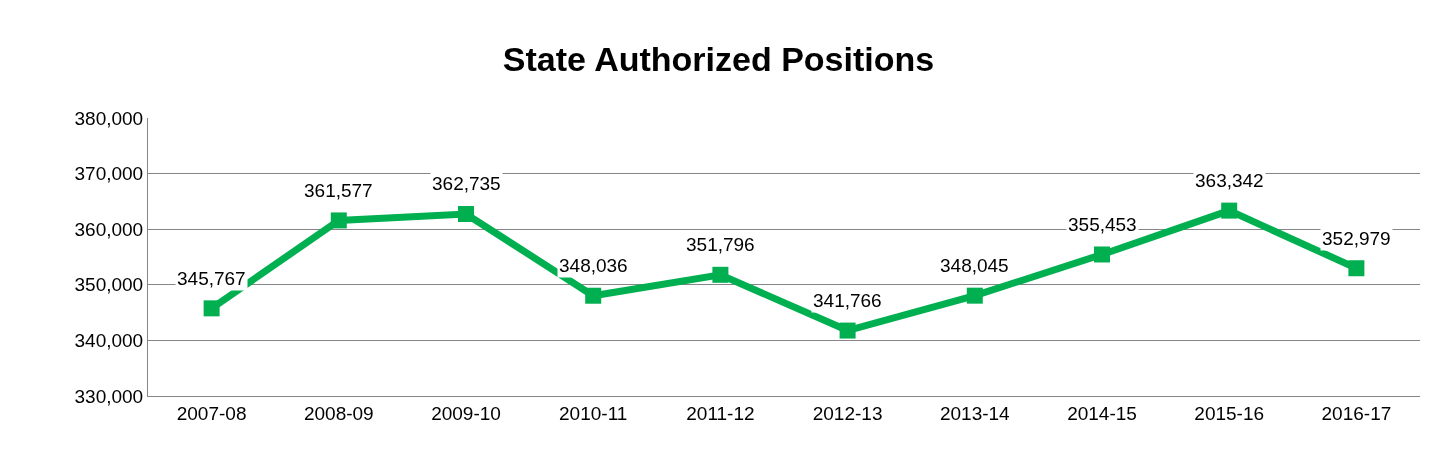  What do you see at coordinates (109, 118) in the screenshot?
I see `y-tick-label: 380,000` at bounding box center [109, 118].